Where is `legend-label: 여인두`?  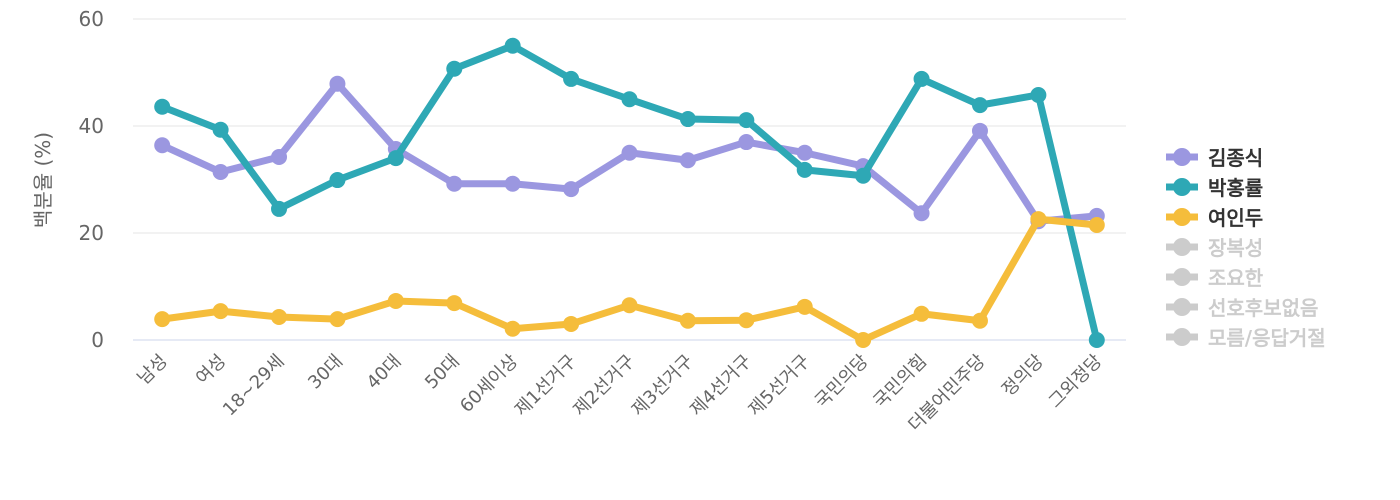
legend-label: 여인두 is located at coordinates (1235, 218).